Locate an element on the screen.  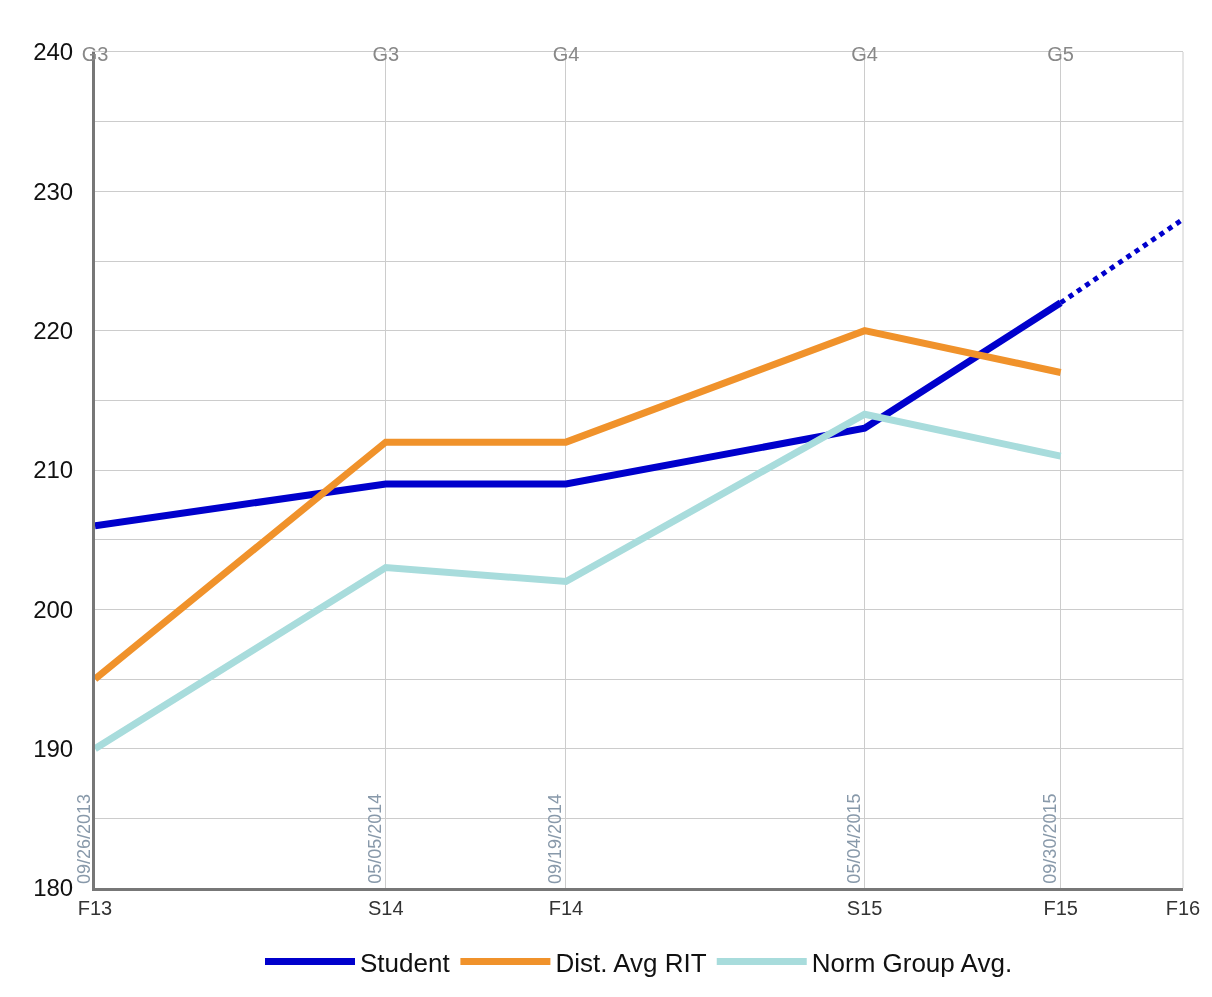
x-tick-label: S15 is located at coordinates (864, 908).